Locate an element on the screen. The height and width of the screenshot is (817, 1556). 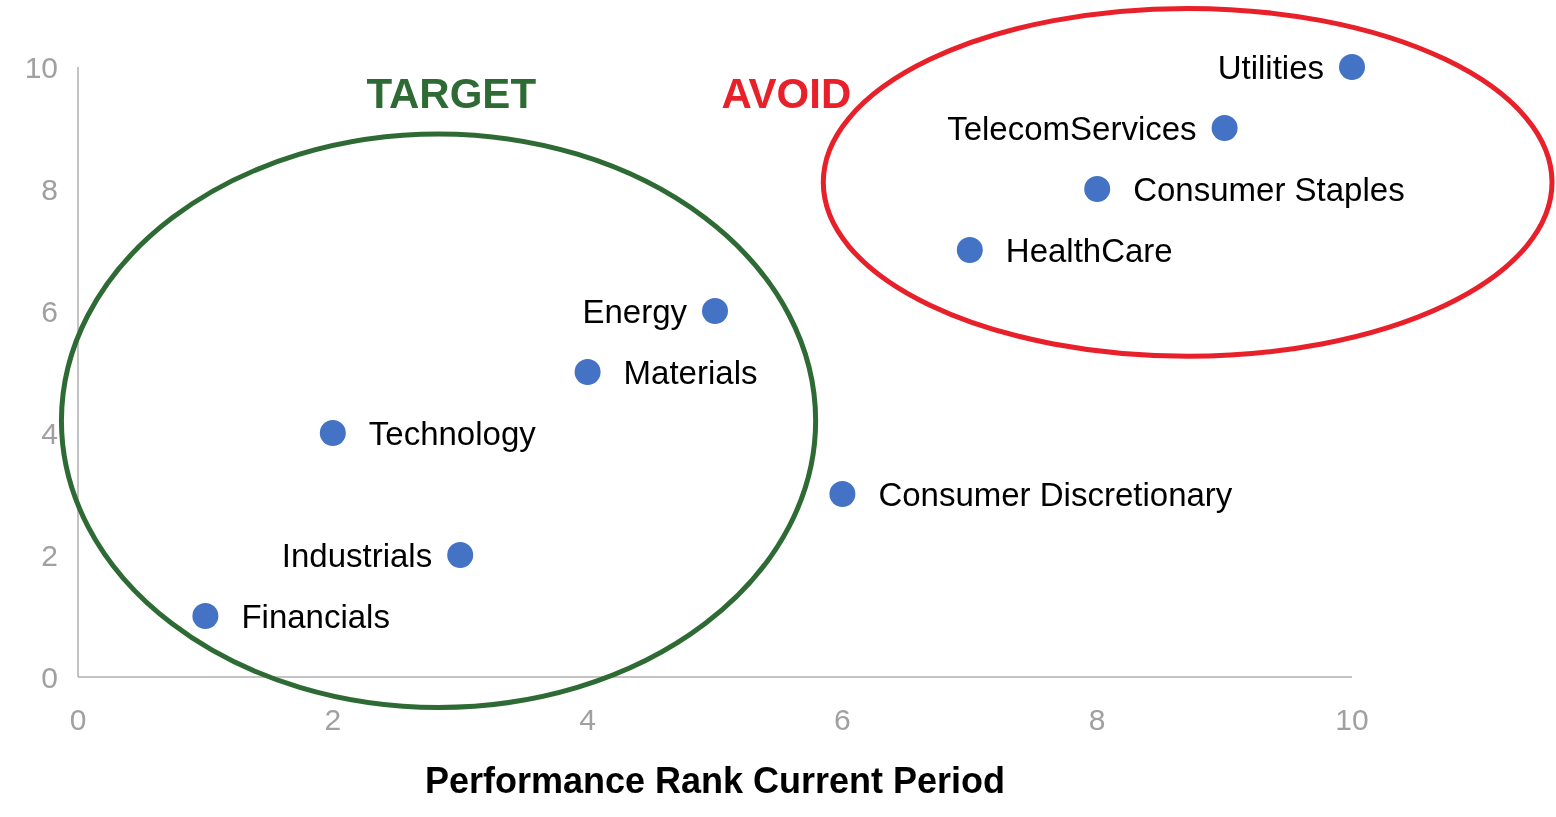
x-tick-label: 4 is located at coordinates (587, 720).